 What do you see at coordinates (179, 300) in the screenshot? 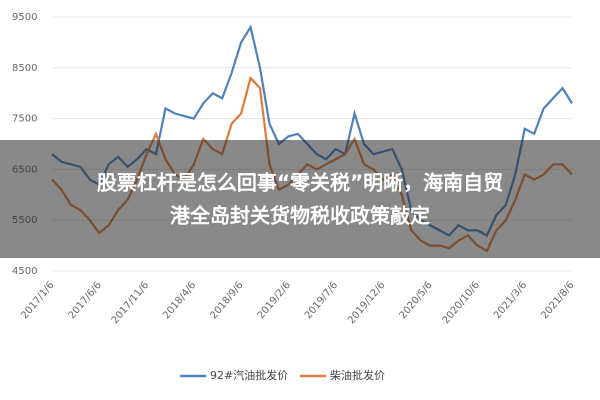
I see `x-tick-label: 2018/4/6` at bounding box center [179, 300].